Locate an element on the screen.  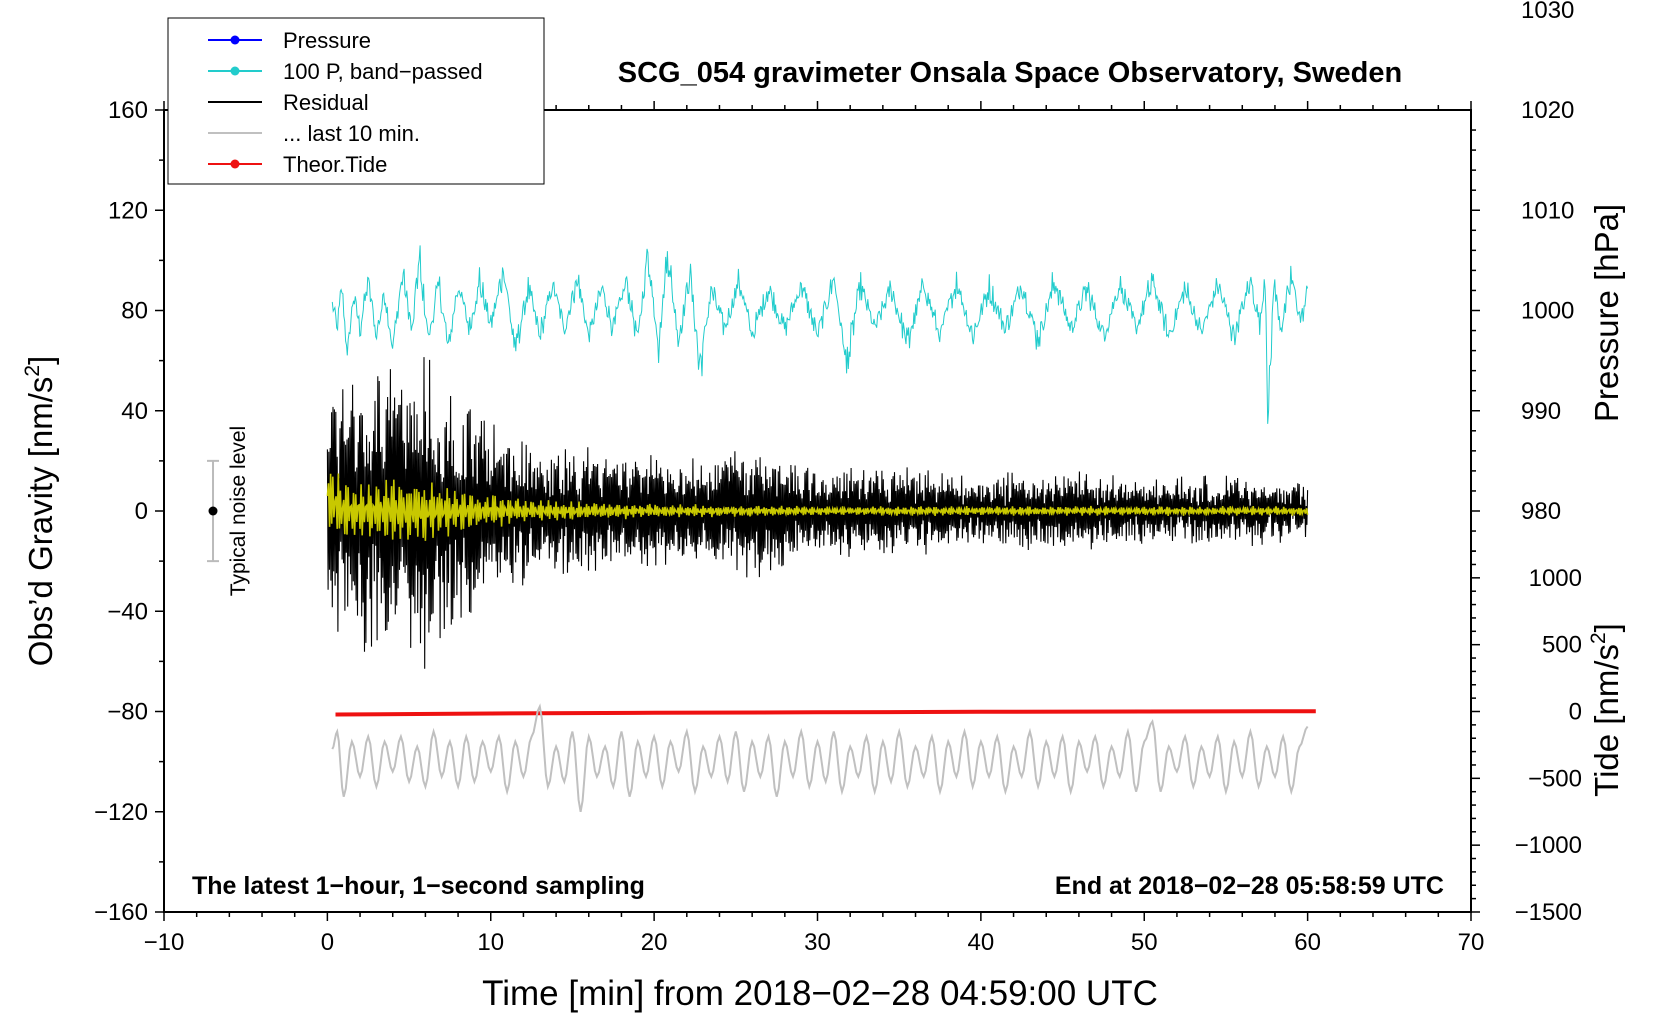
series-last-10-min is located at coordinates (820, 757).